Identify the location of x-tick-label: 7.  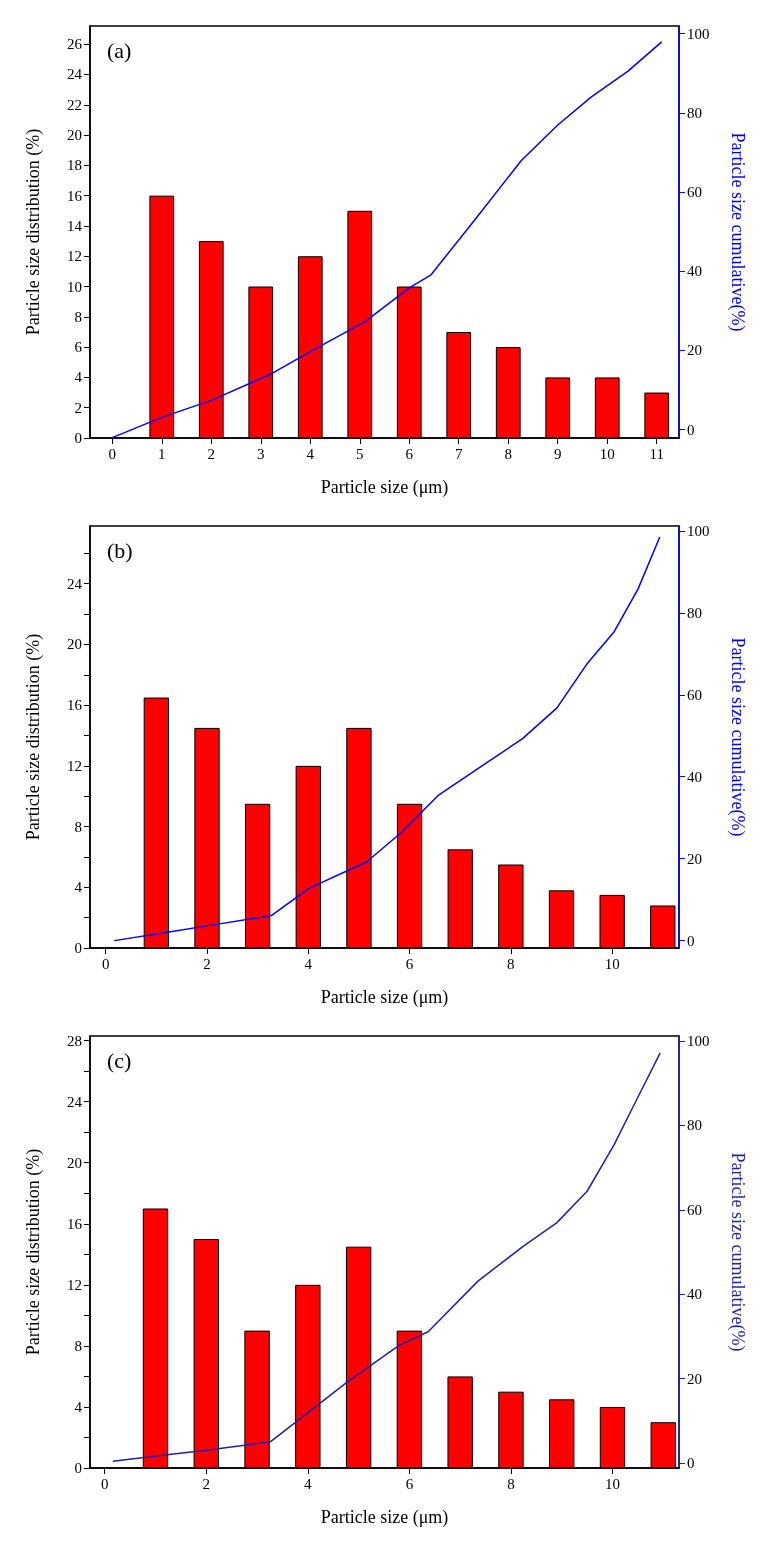
(458, 453).